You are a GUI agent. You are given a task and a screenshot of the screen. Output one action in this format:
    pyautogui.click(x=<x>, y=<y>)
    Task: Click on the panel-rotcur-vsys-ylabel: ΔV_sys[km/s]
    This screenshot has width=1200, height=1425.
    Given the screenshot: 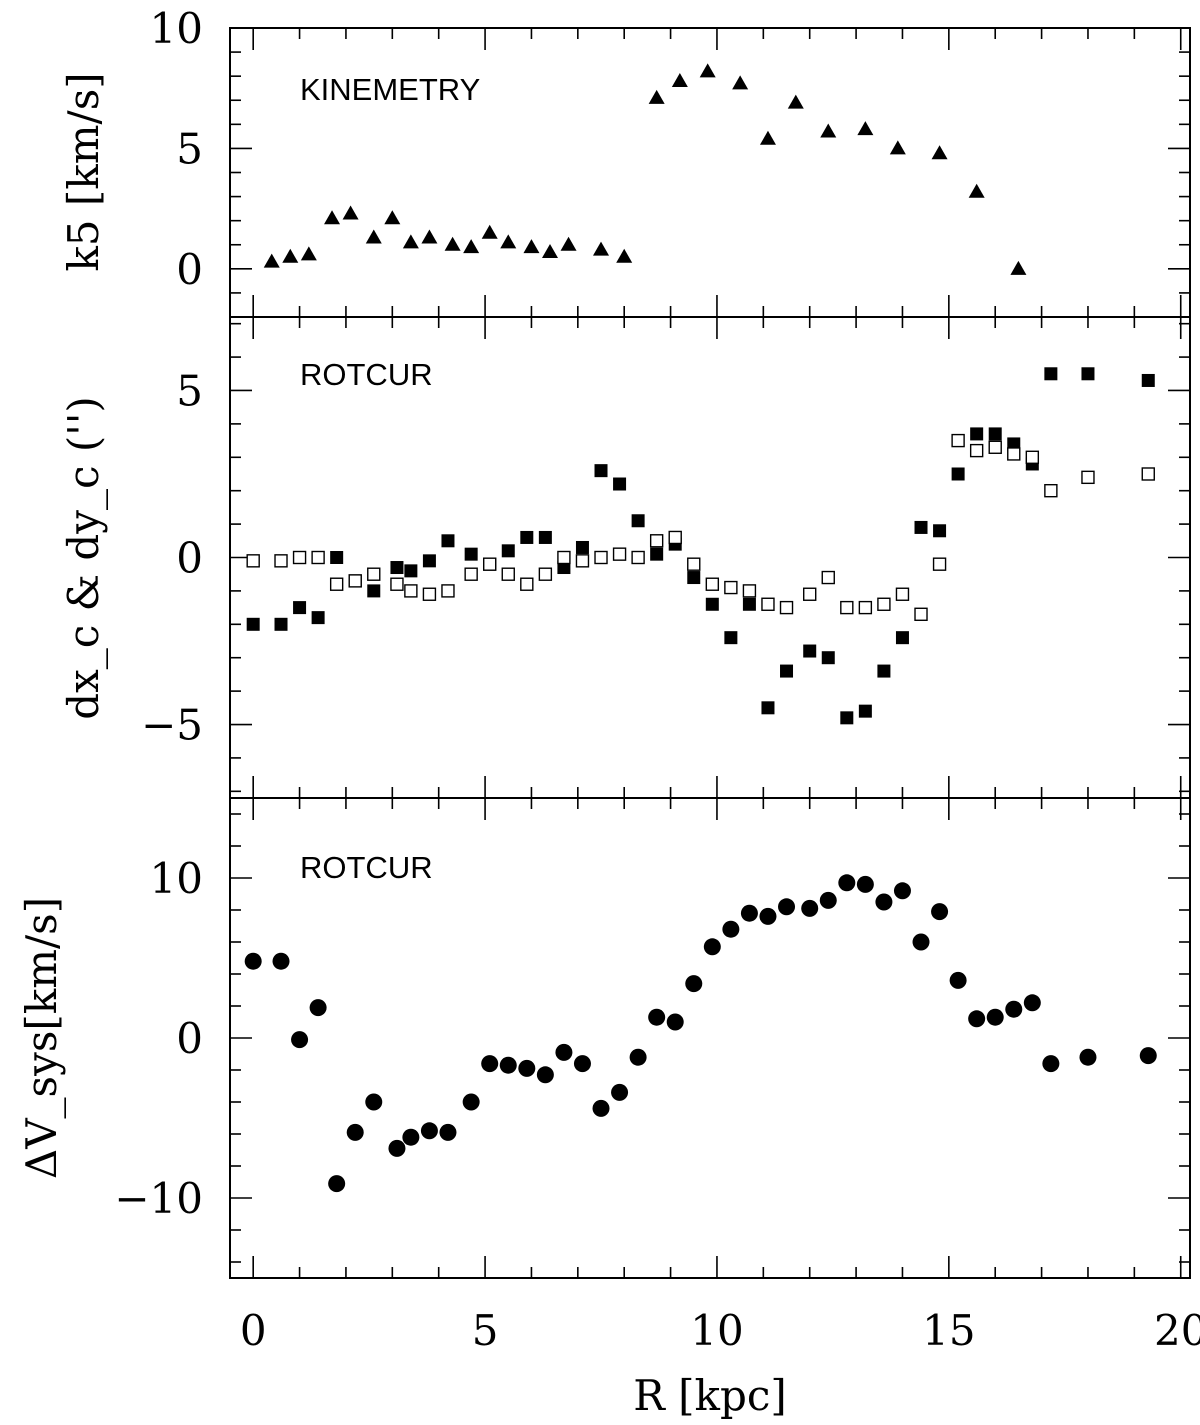 What is the action you would take?
    pyautogui.click(x=41, y=1038)
    